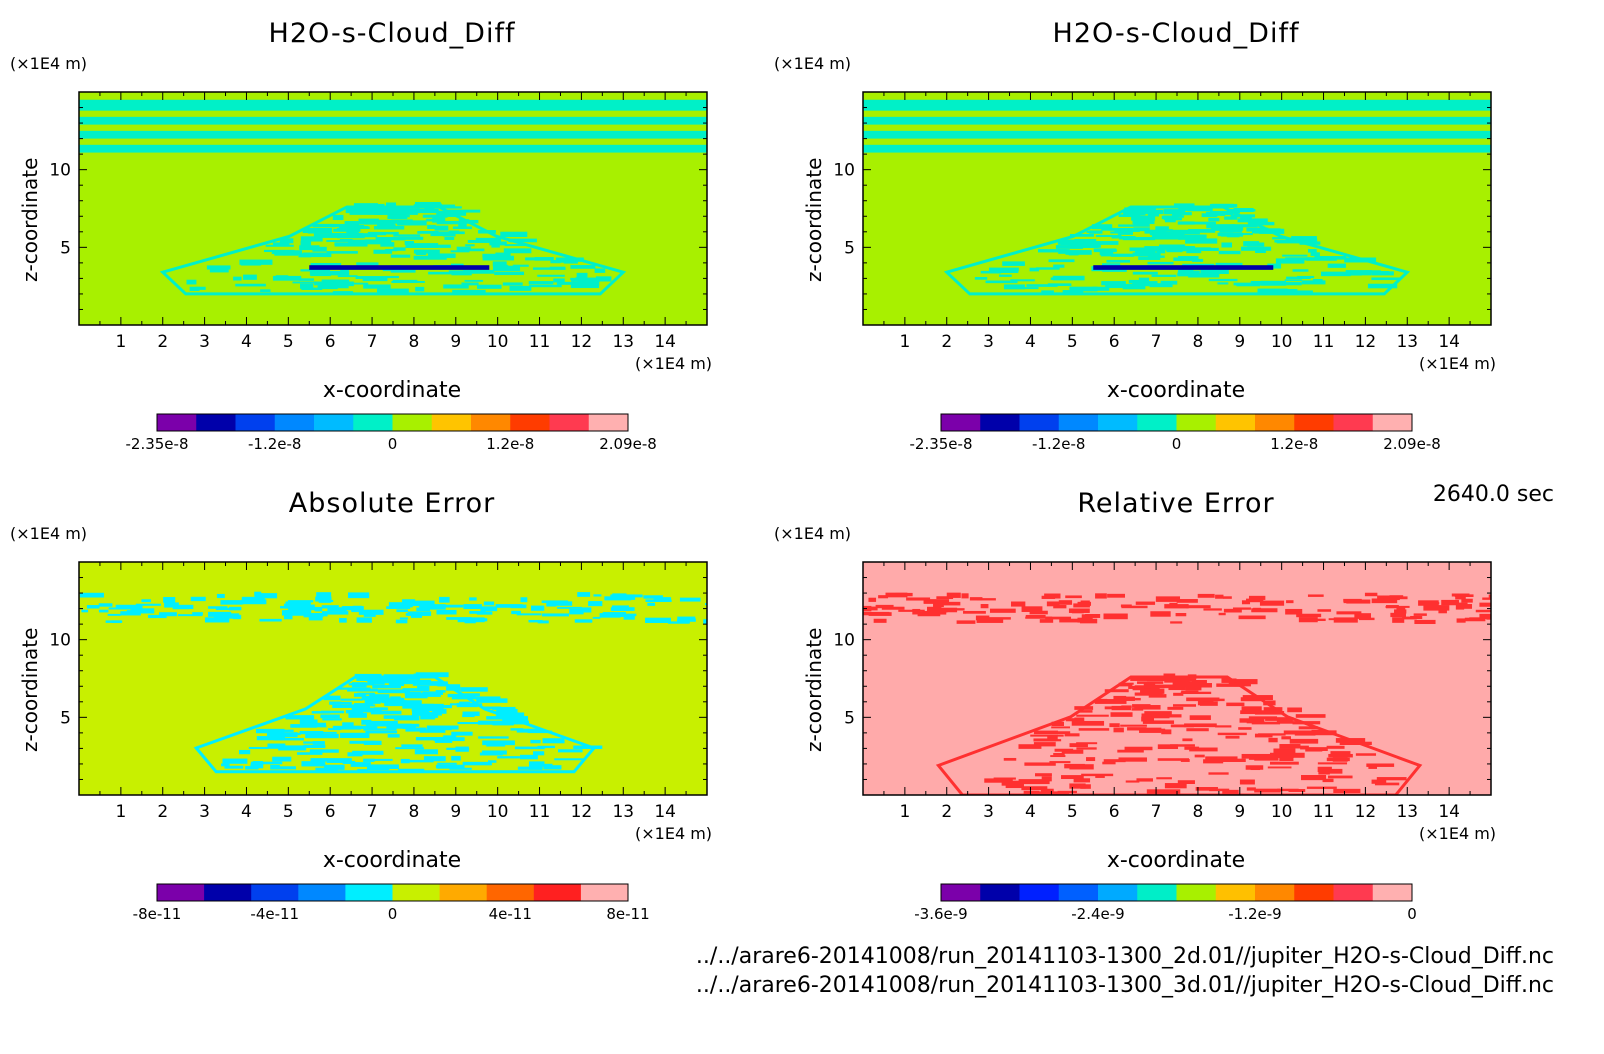 This screenshot has height=1054, width=1604. I want to click on x-tick-label: 10, so click(1282, 342).